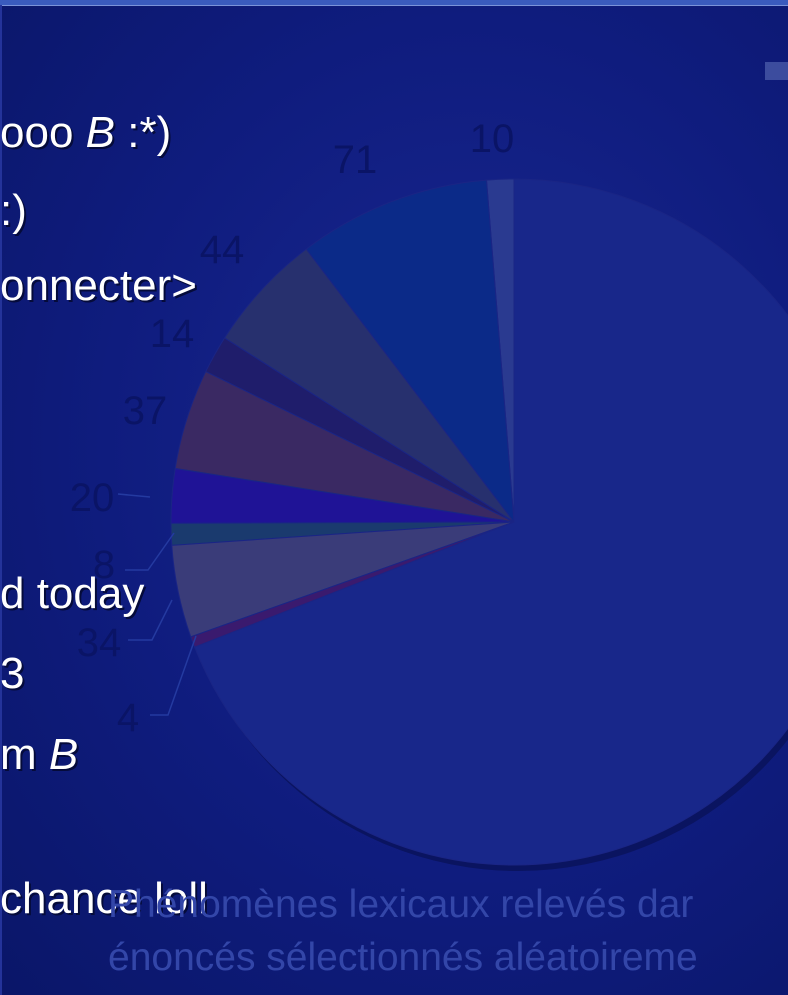 This screenshot has width=788, height=995. What do you see at coordinates (86, 132) in the screenshot?
I see `bullet-line-1: ooo B :*)` at bounding box center [86, 132].